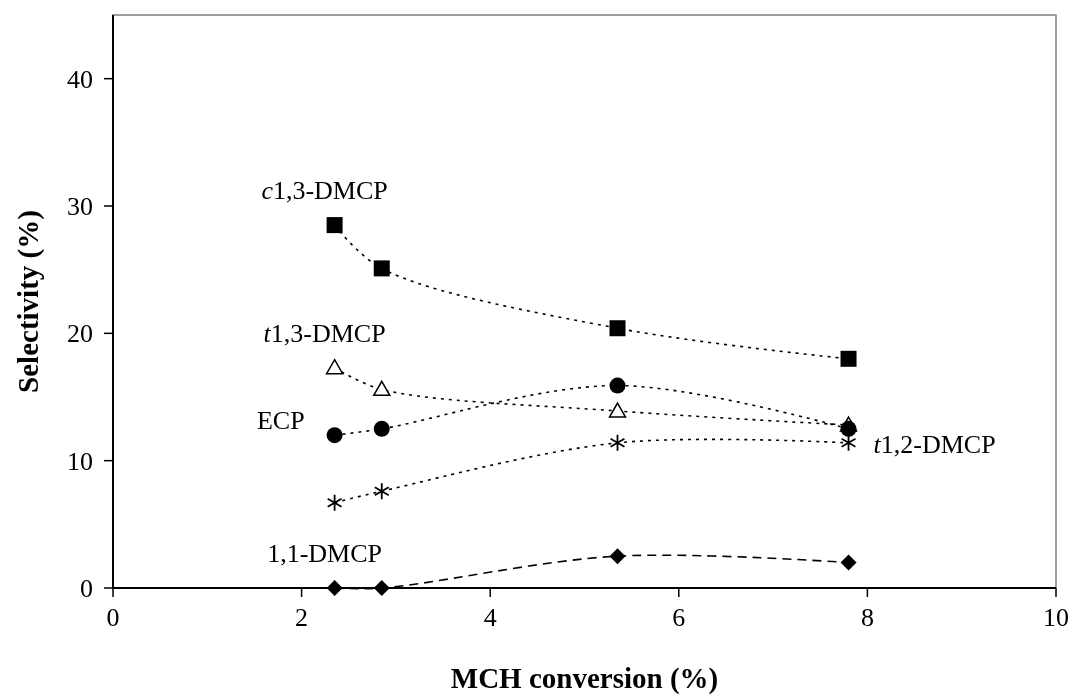 This screenshot has width=1076, height=700. I want to click on x-tick-label: 8, so click(867, 617).